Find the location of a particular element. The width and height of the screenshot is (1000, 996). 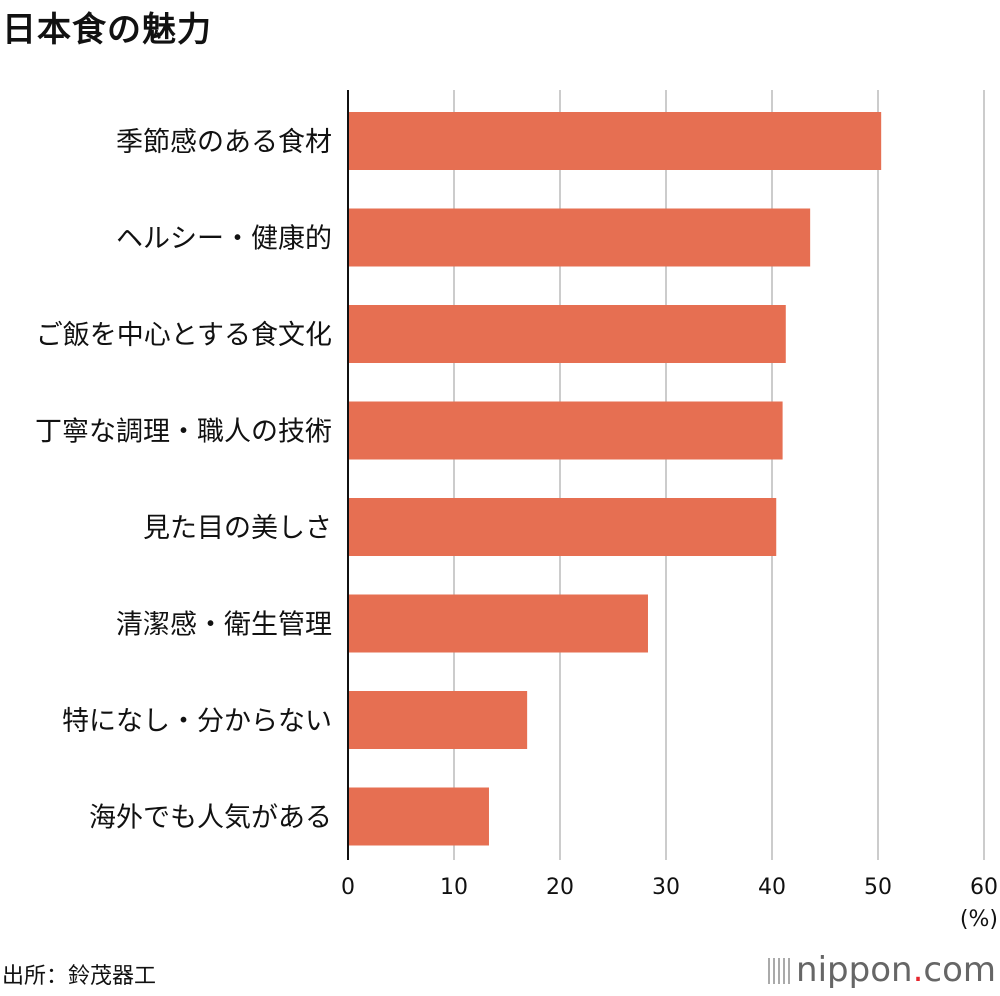

nippon-logo: nippon.com is located at coordinates (882, 970).